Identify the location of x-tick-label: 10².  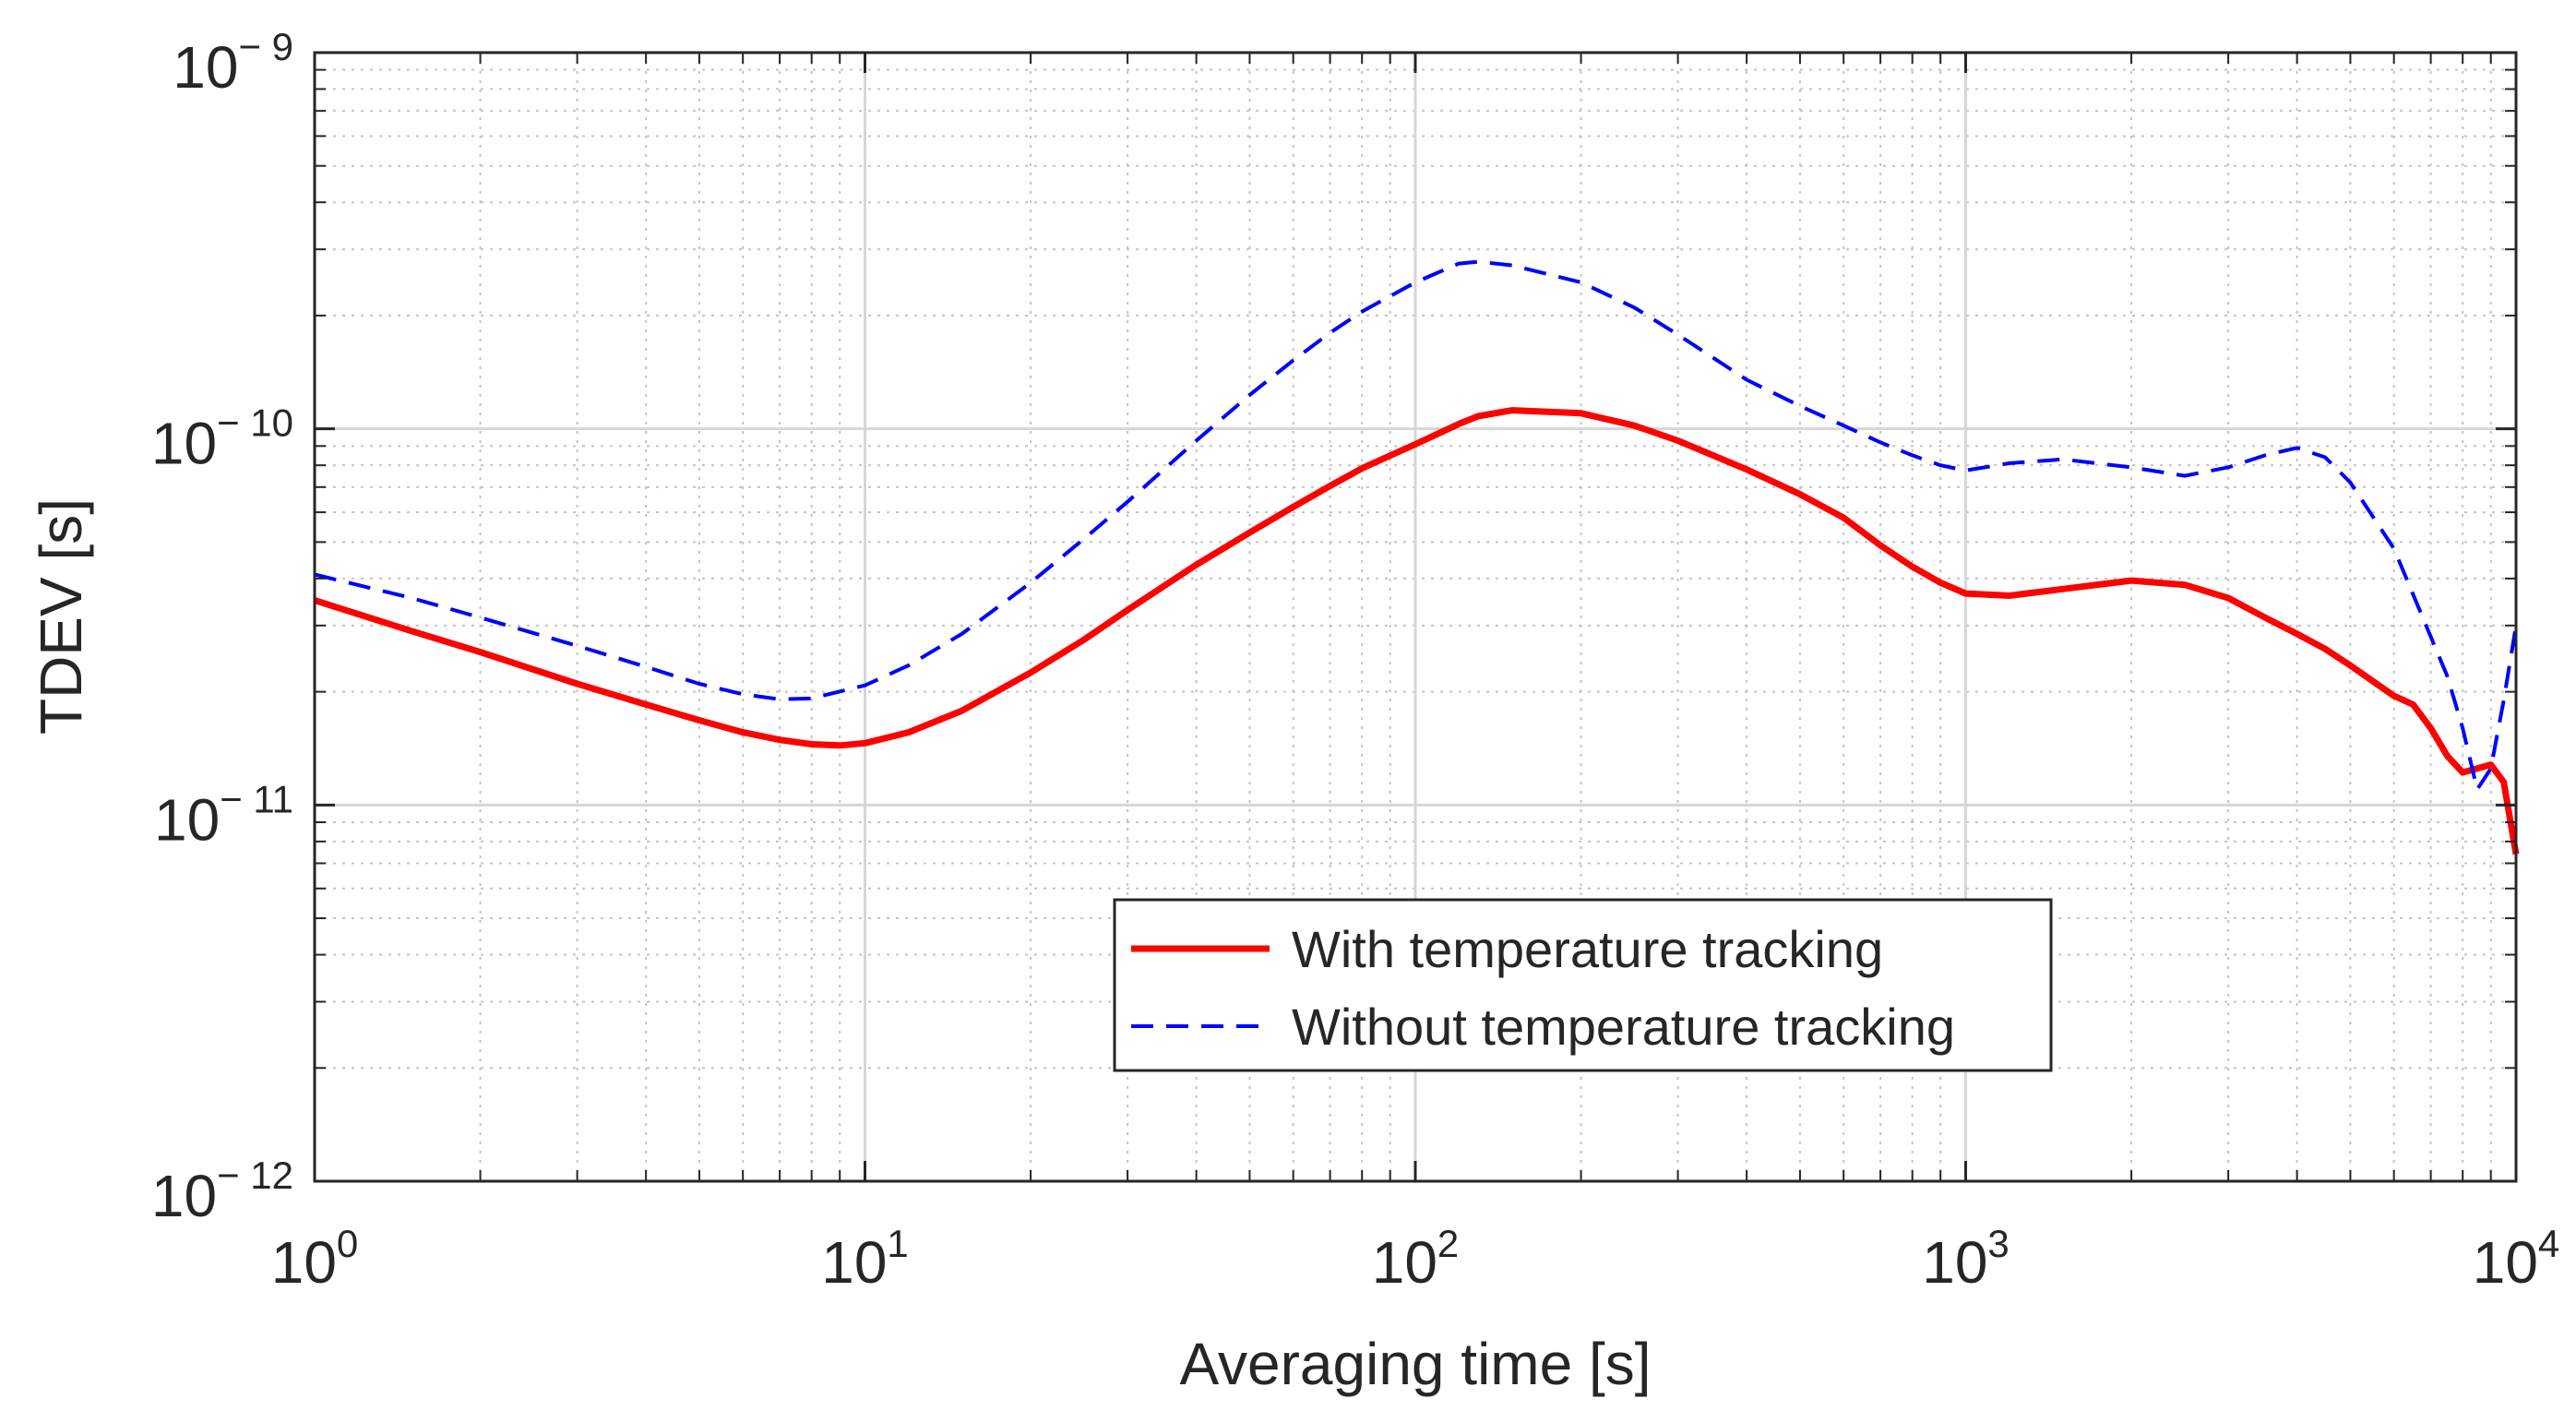
(1416, 1259).